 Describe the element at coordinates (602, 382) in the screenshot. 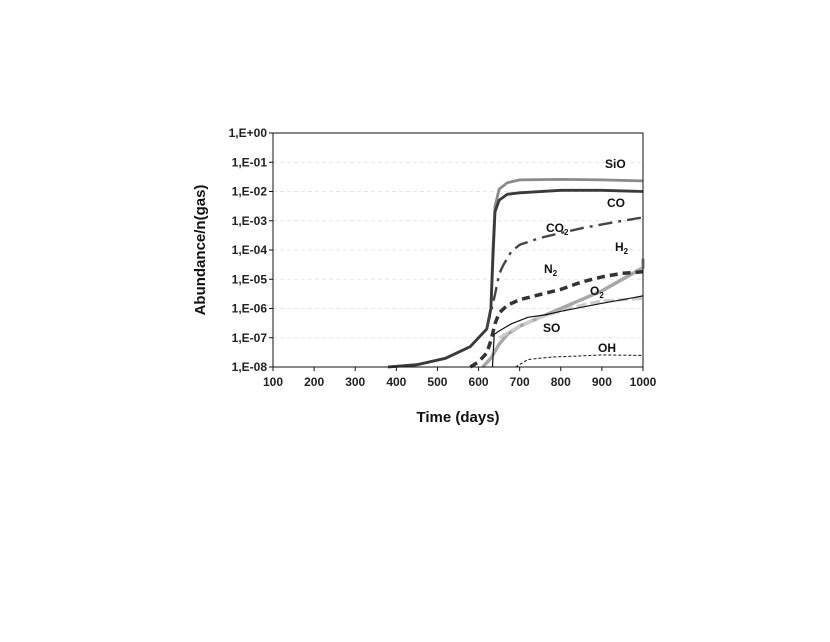

I see `x-tick-label: 900` at that location.